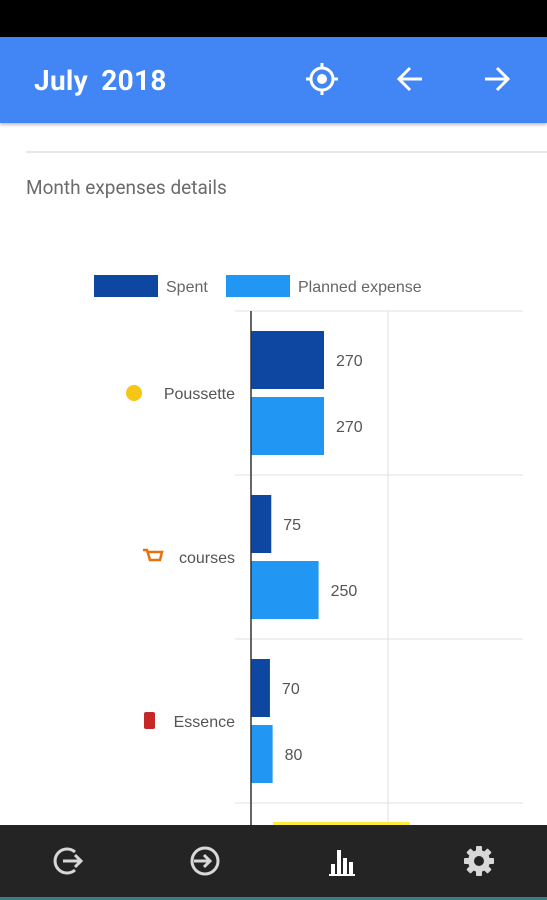 Image resolution: width=547 pixels, height=900 pixels. I want to click on bar-essence-planned, so click(262, 754).